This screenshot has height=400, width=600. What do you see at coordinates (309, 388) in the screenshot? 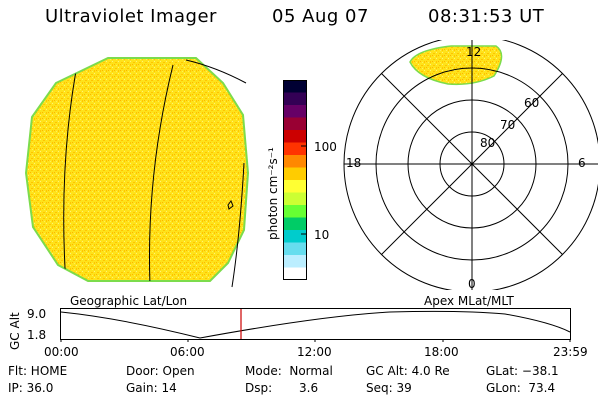
I see `dsp-value: 3.6` at bounding box center [309, 388].